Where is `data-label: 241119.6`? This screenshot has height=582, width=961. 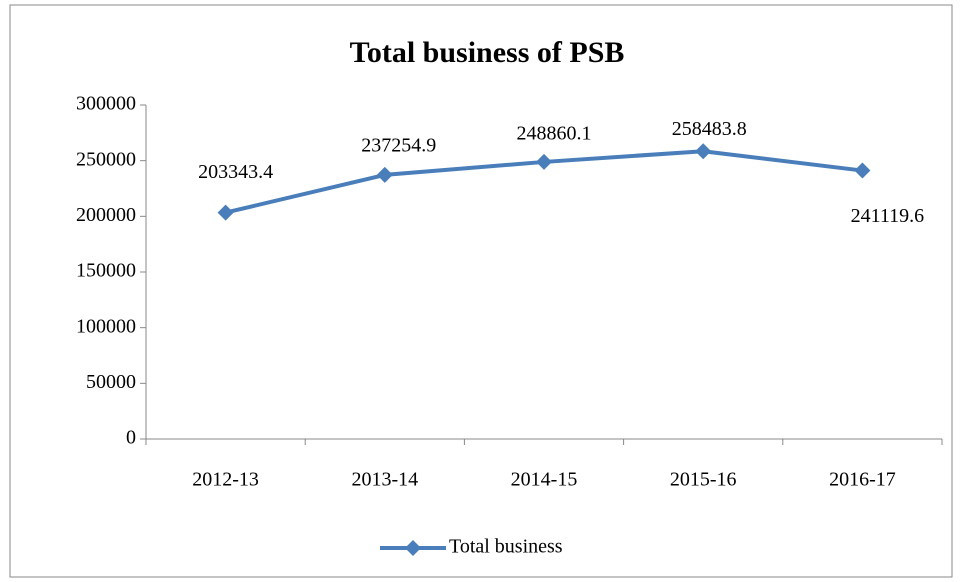 data-label: 241119.6 is located at coordinates (888, 216).